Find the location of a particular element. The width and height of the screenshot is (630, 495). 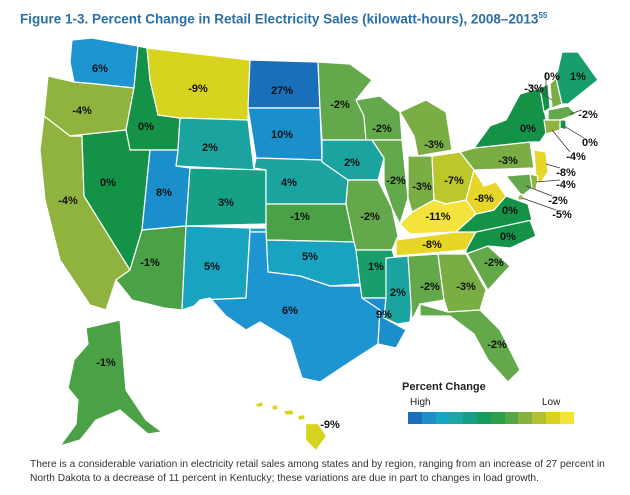

state-mi is located at coordinates (426, 128).